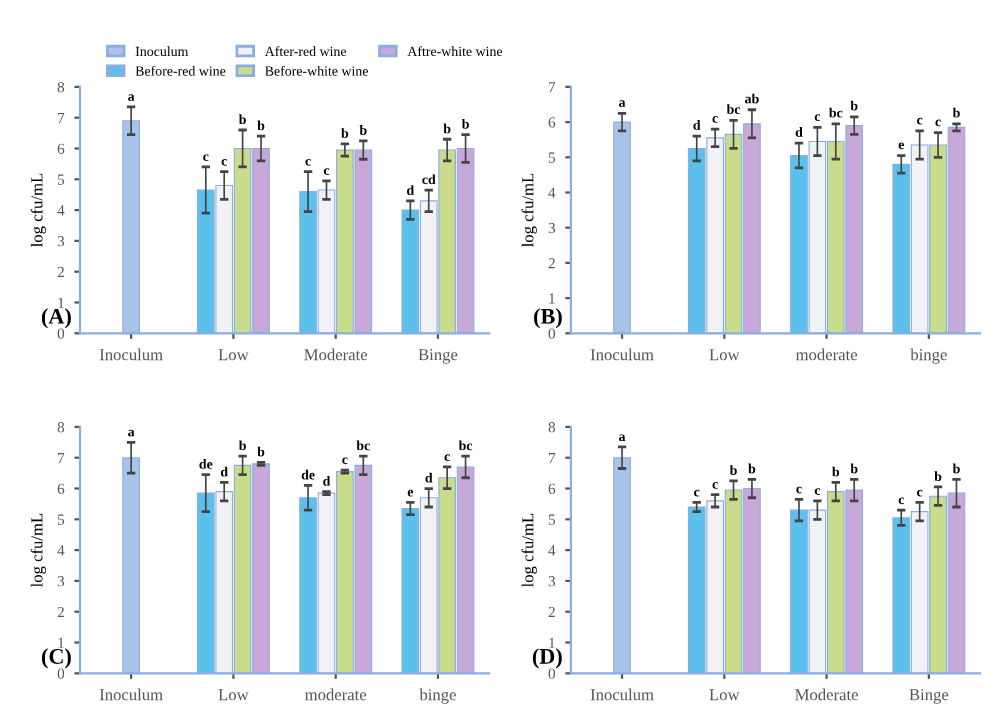 The height and width of the screenshot is (724, 1000). Describe the element at coordinates (548, 318) in the screenshot. I see `text: (B)` at that location.